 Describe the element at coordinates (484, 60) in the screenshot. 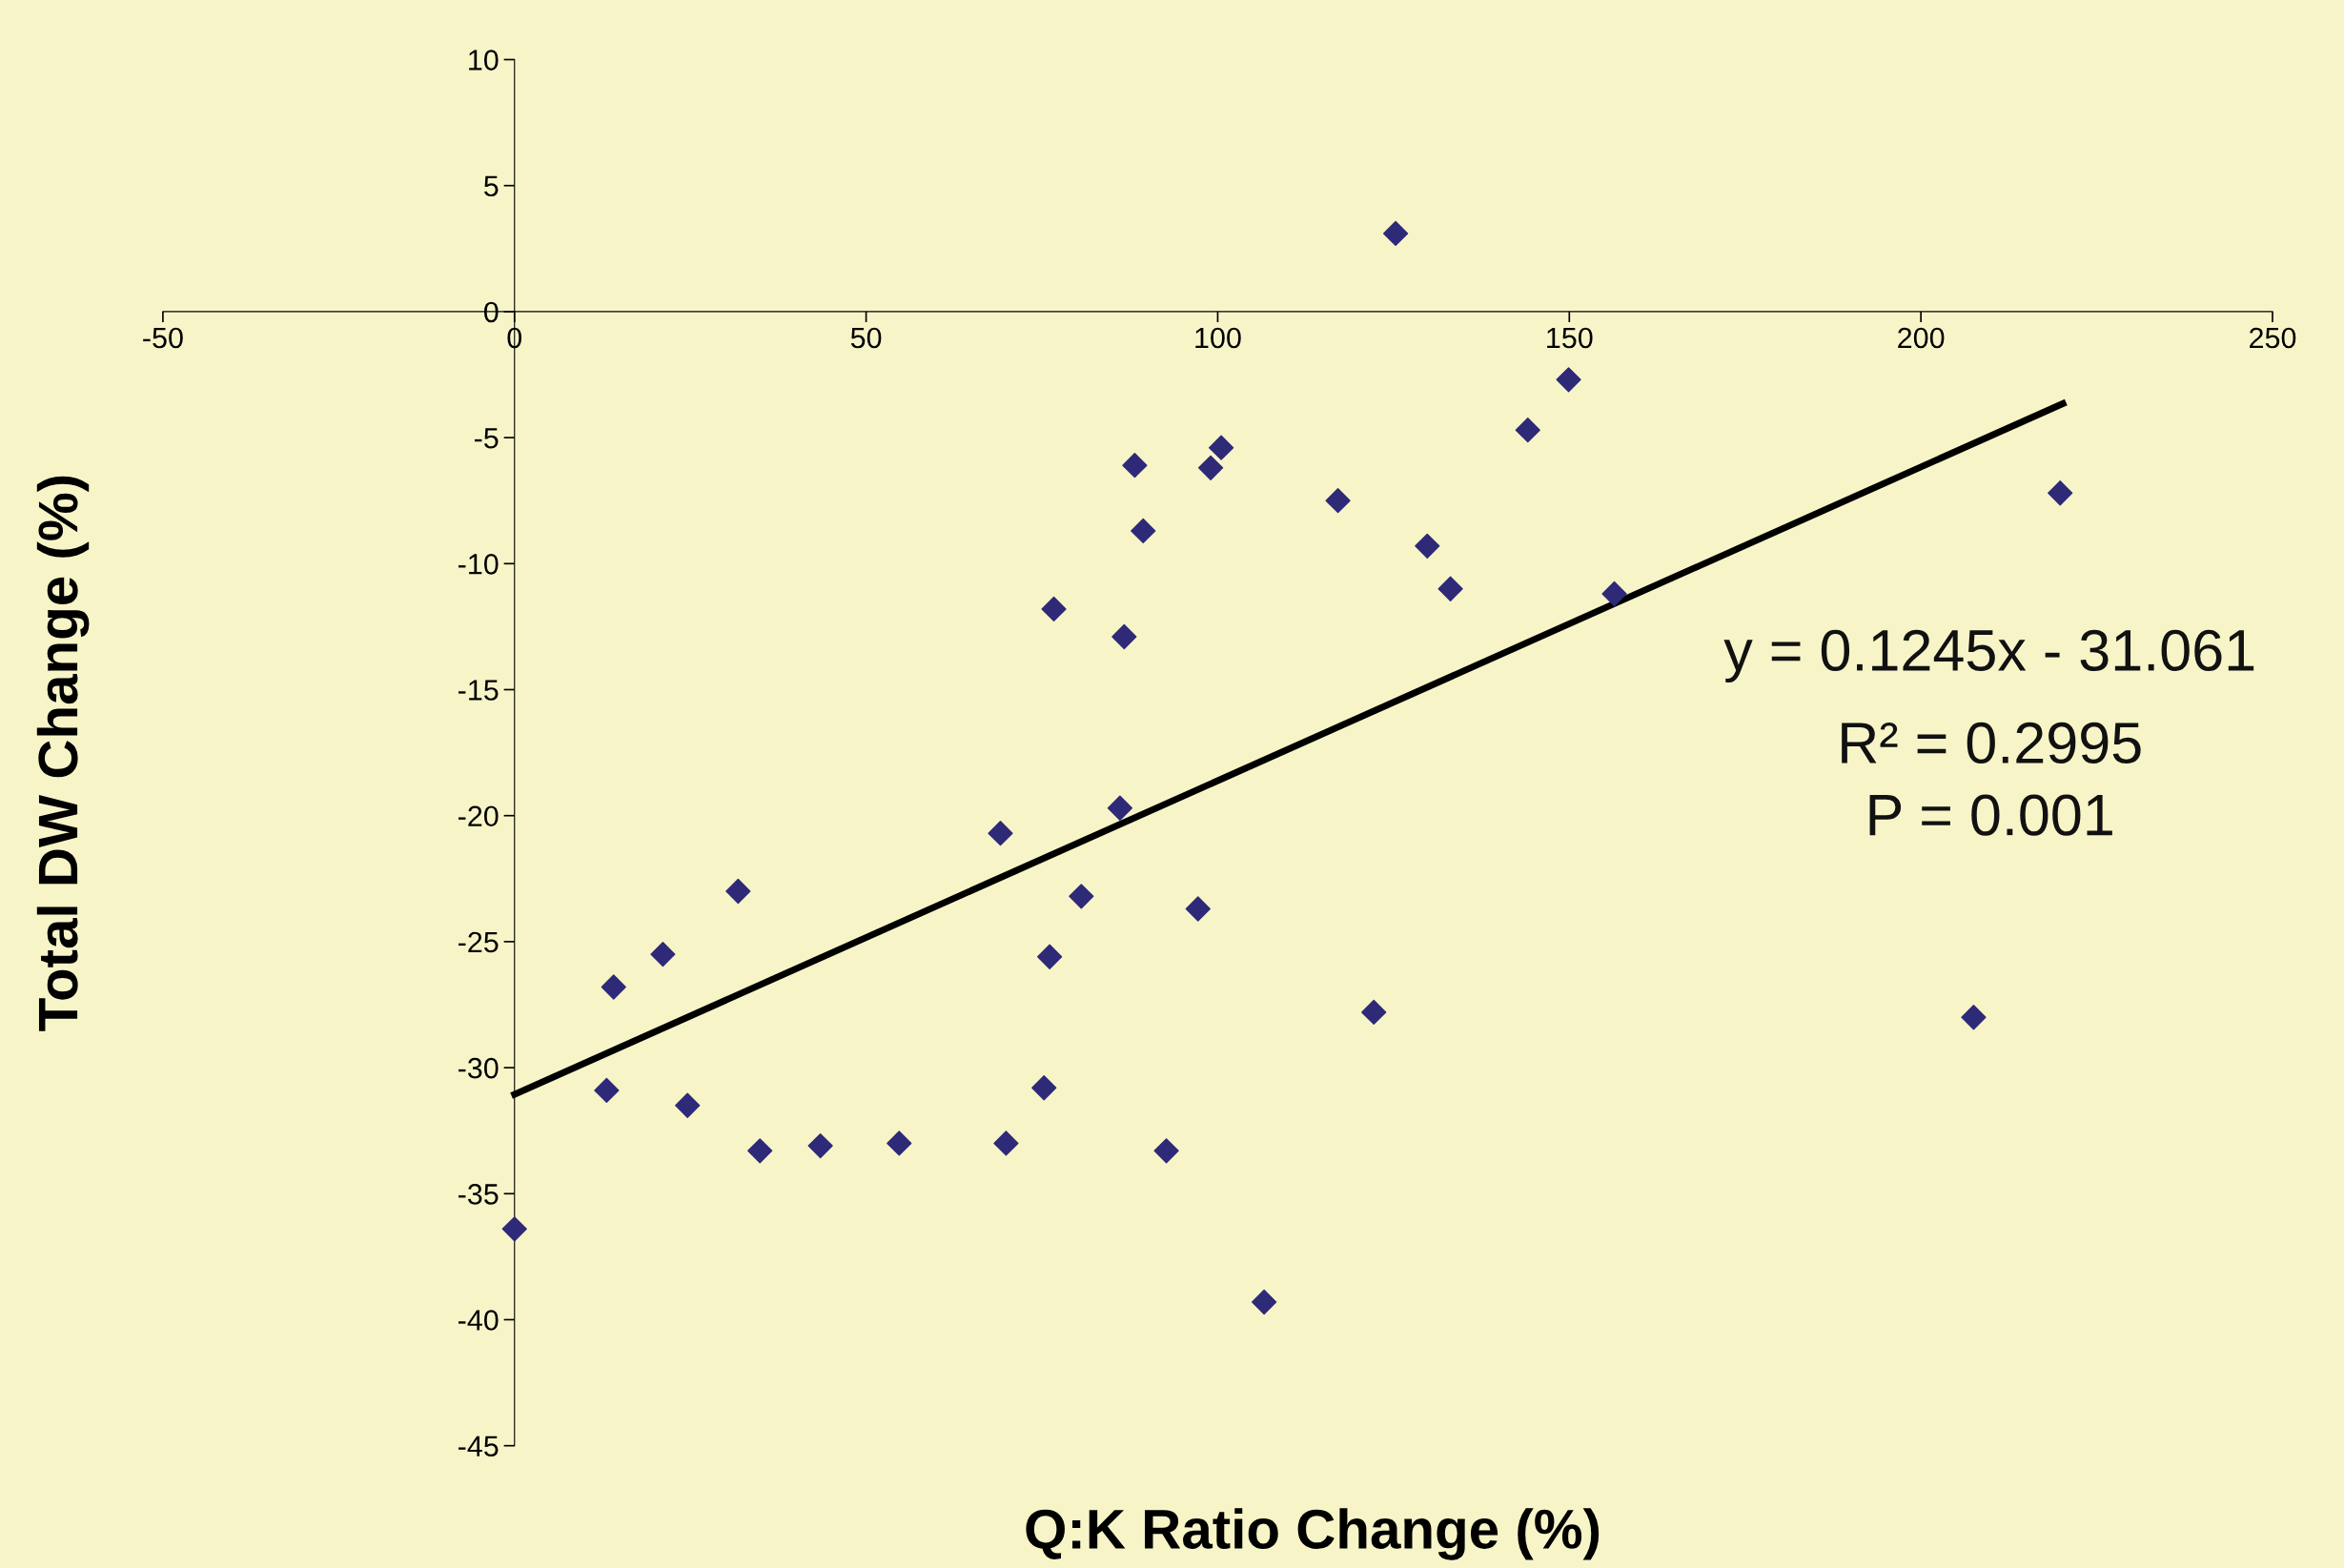

I see `y-tick-label: 10` at that location.